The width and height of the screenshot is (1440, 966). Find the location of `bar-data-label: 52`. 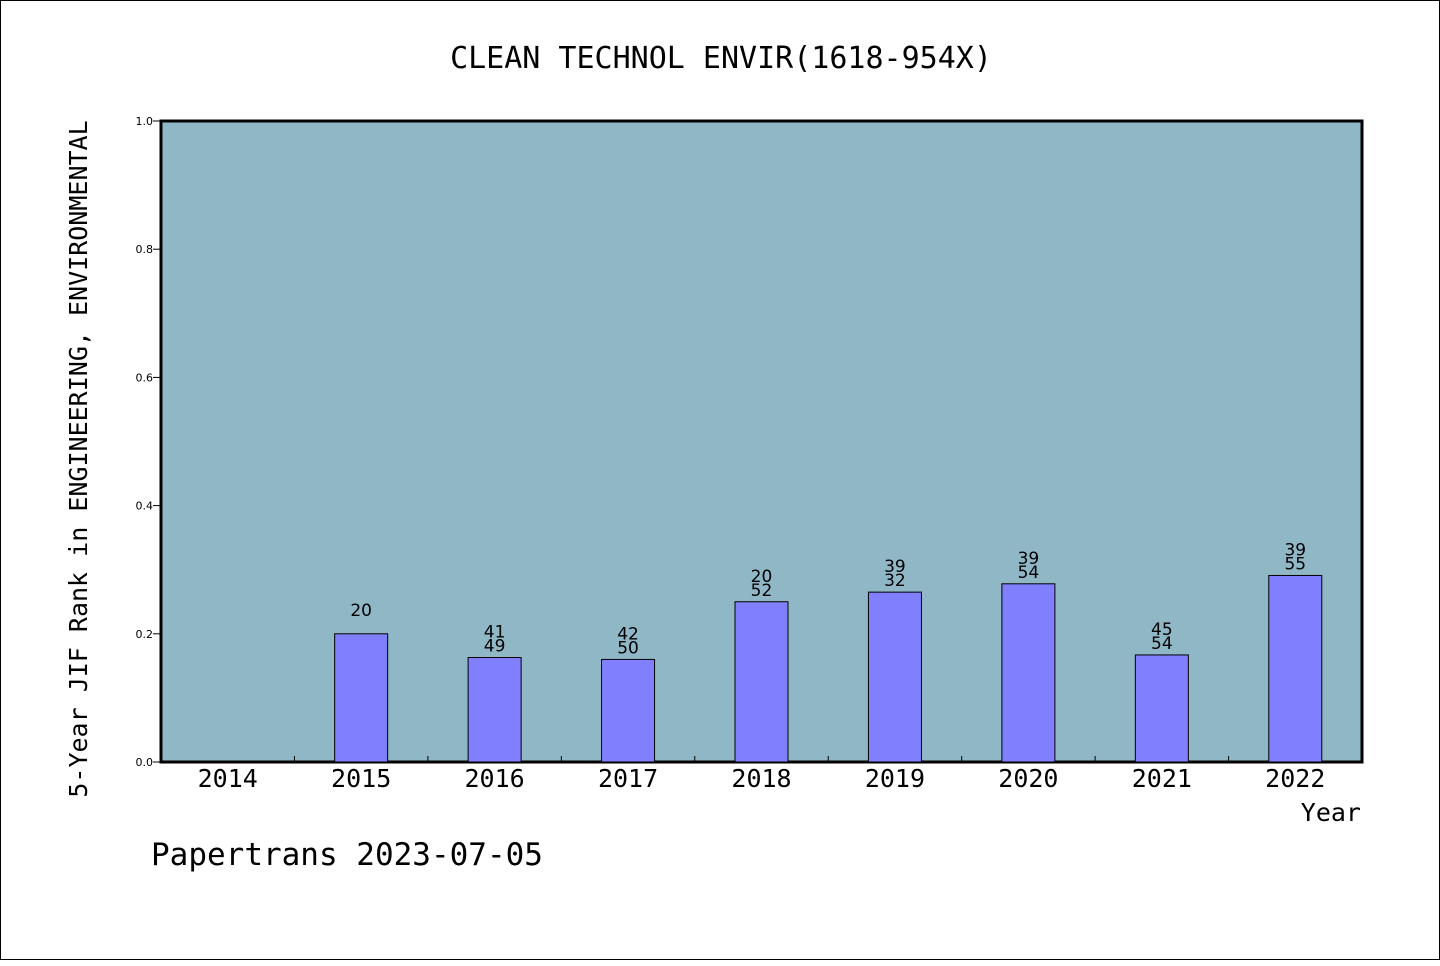

bar-data-label: 52 is located at coordinates (762, 591).